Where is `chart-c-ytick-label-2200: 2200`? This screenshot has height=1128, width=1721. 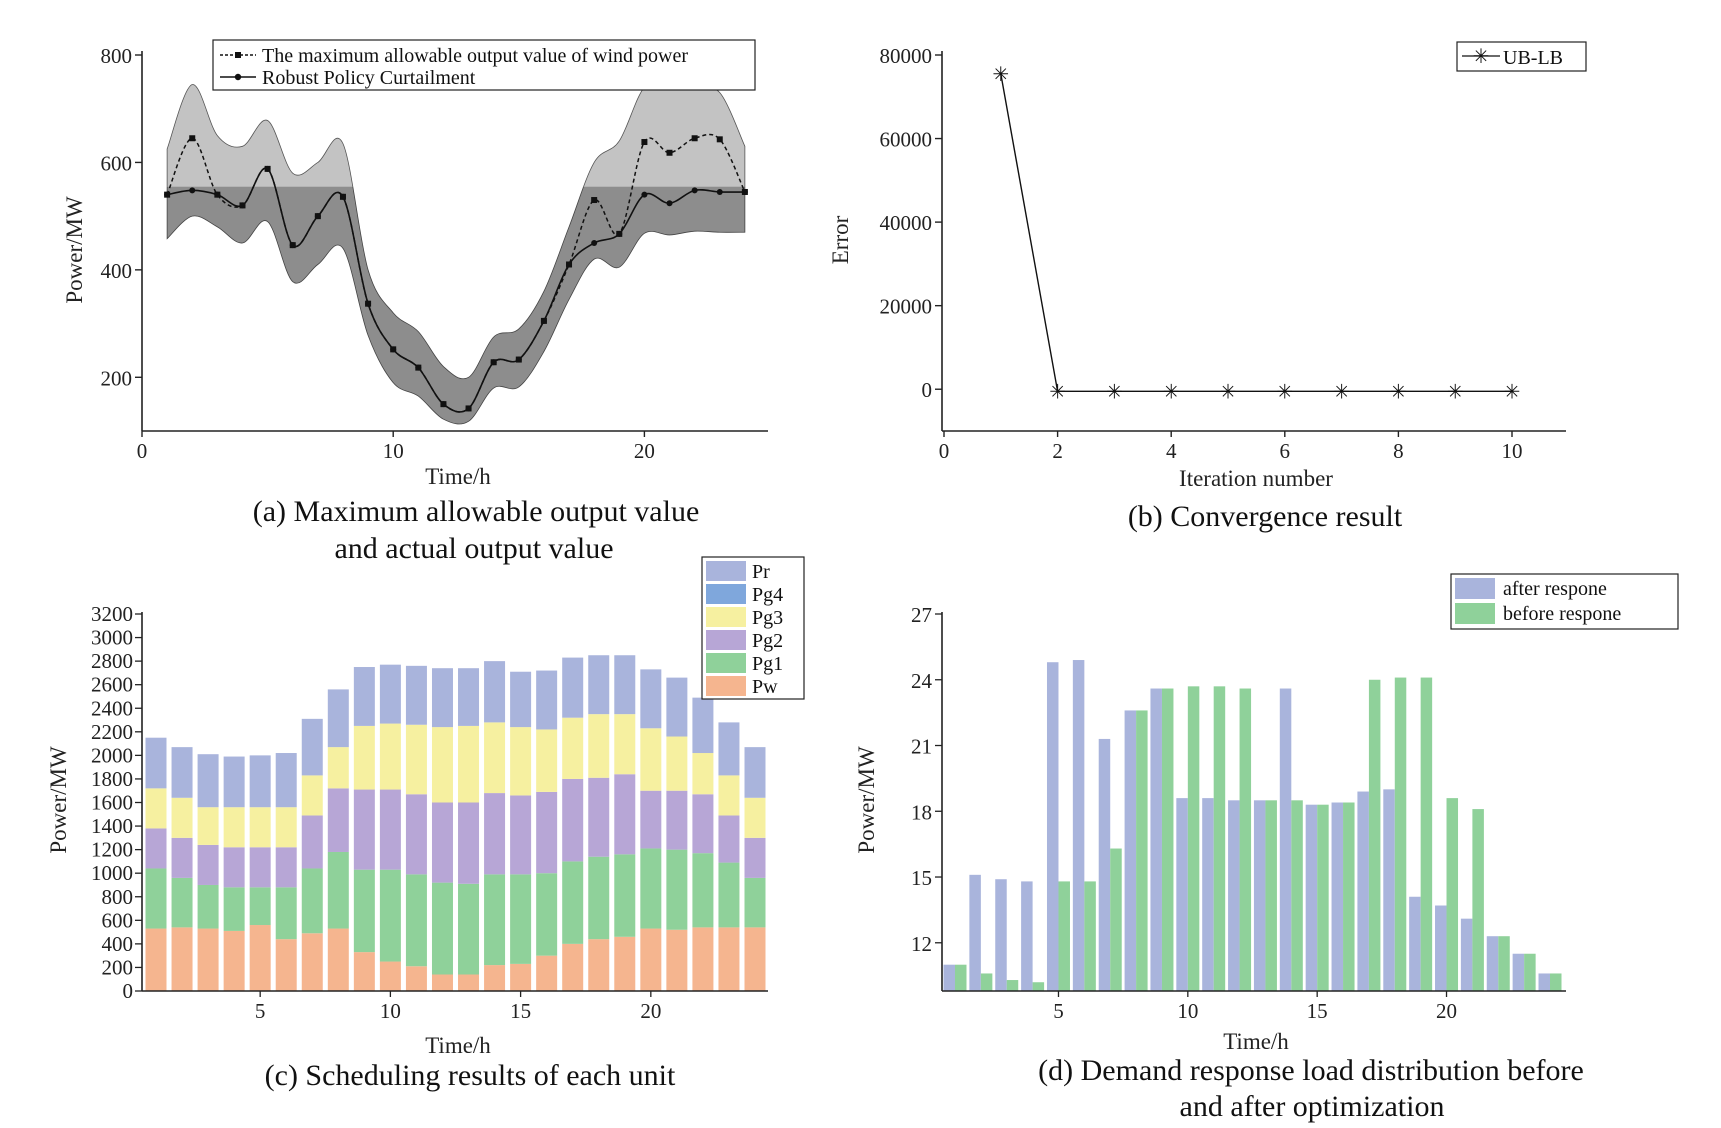 chart-c-ytick-label-2200: 2200 is located at coordinates (112, 732).